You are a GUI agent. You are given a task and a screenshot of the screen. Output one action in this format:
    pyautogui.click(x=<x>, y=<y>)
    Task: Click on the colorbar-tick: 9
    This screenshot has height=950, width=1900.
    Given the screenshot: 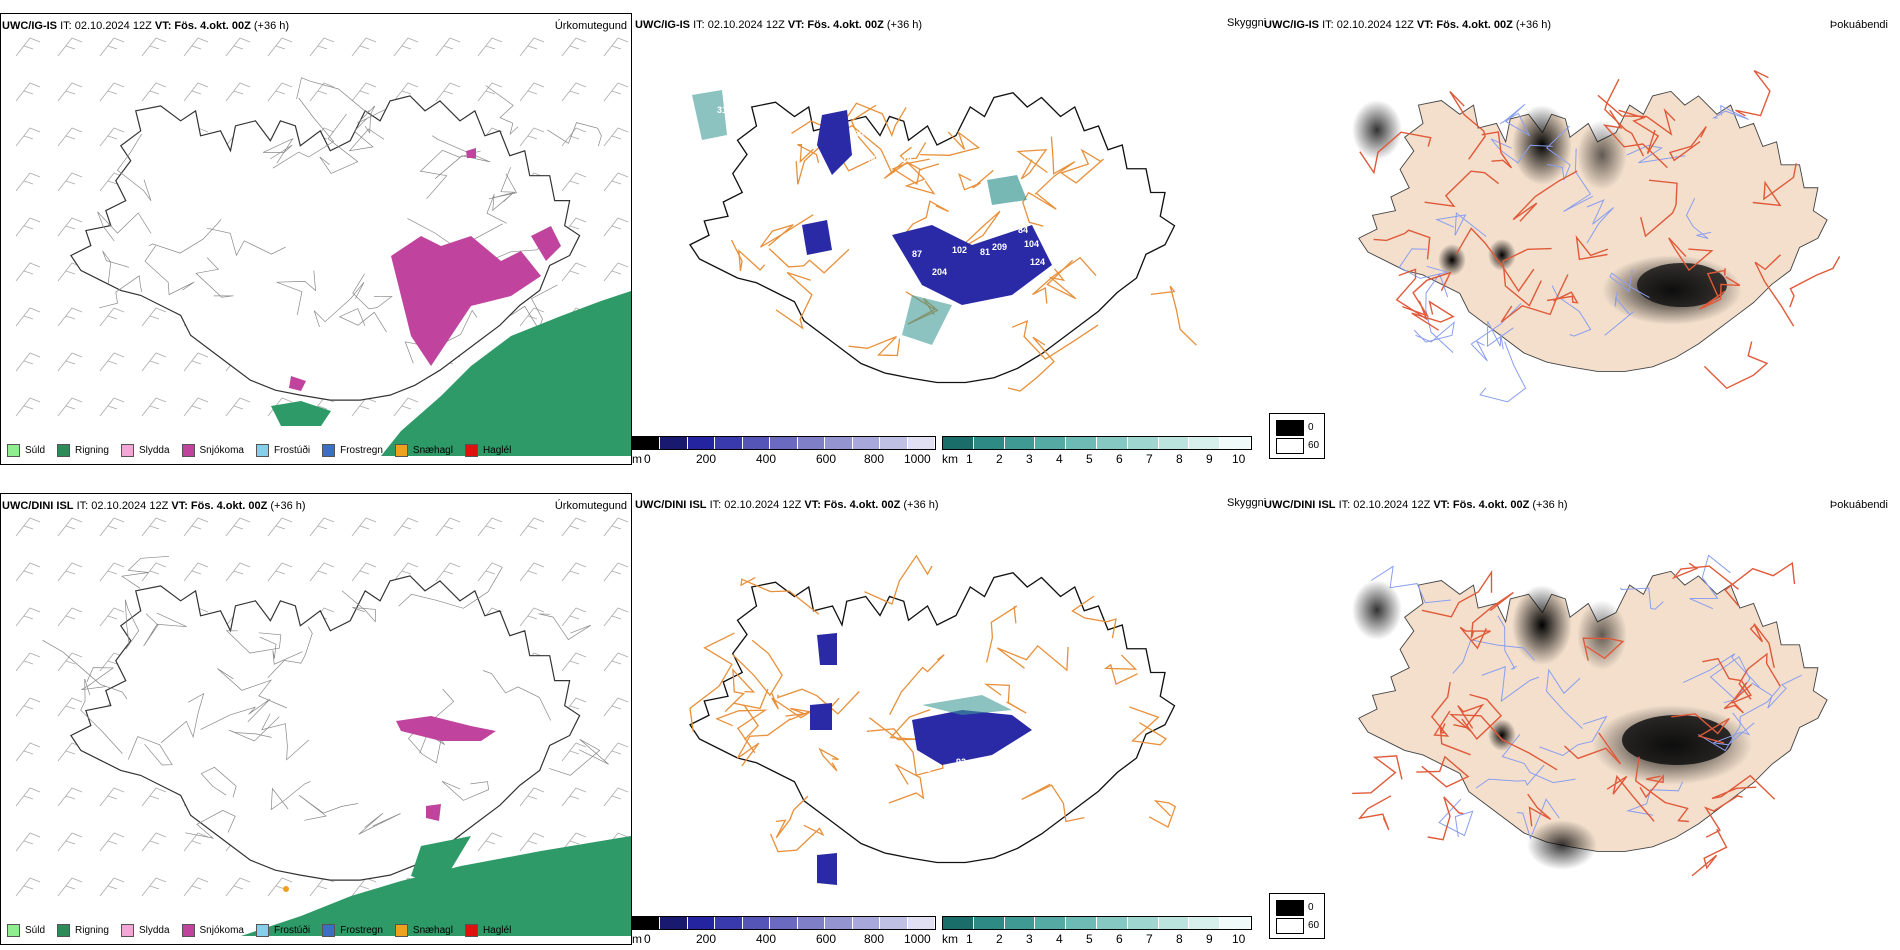 What is the action you would take?
    pyautogui.click(x=1209, y=939)
    